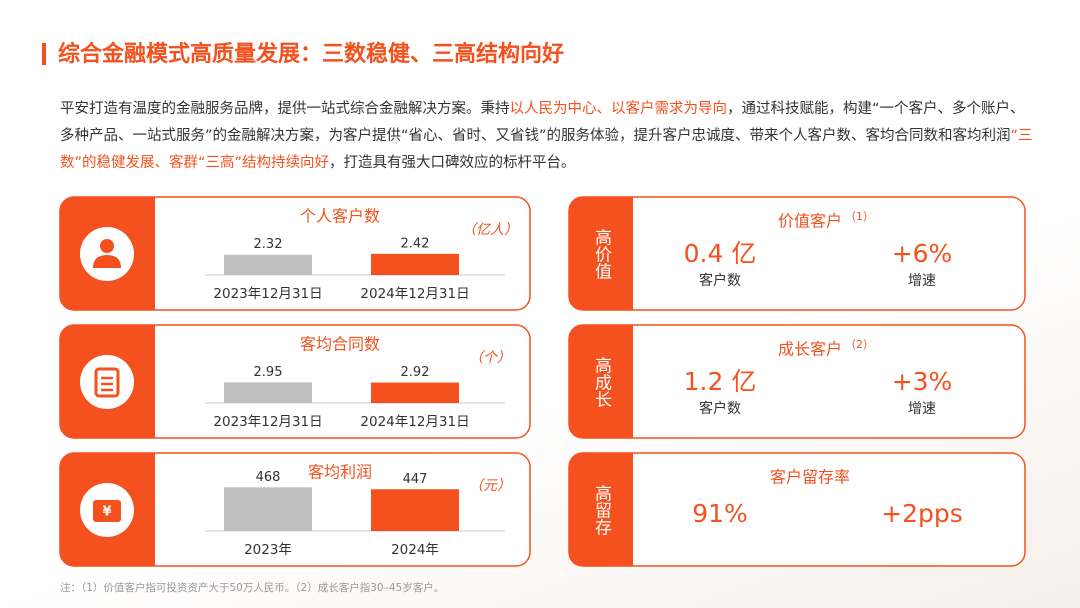  Describe the element at coordinates (285, 109) in the screenshot. I see `intro-segment: 平安打造有温度的金融服务品牌，提供一站式综合金融解决方案。秉持` at that location.